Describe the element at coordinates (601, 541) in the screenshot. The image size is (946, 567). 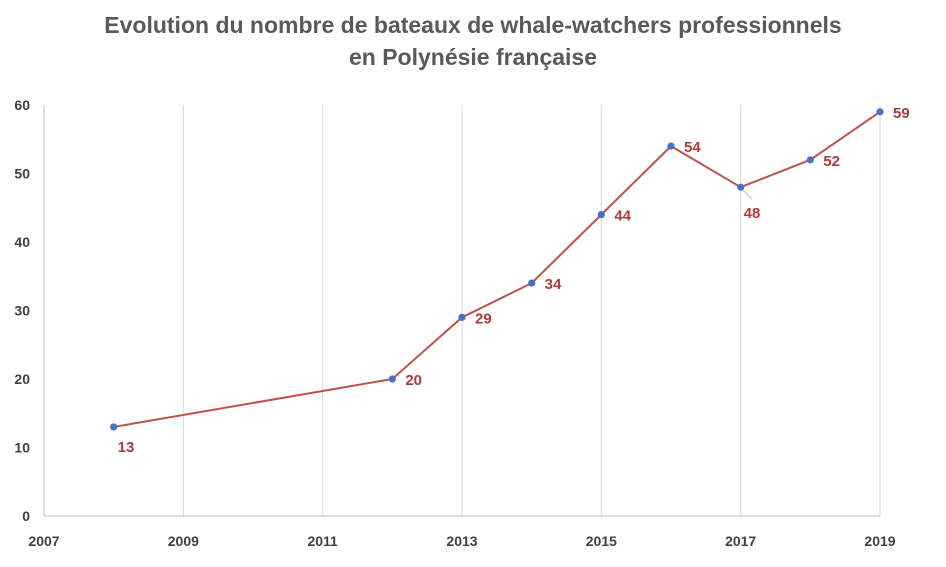
I see `x-tick-label-2015: 2015` at that location.